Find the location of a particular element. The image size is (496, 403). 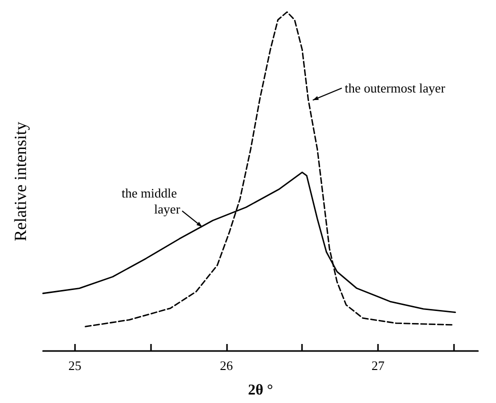

x-tick-label: 26 is located at coordinates (227, 365).